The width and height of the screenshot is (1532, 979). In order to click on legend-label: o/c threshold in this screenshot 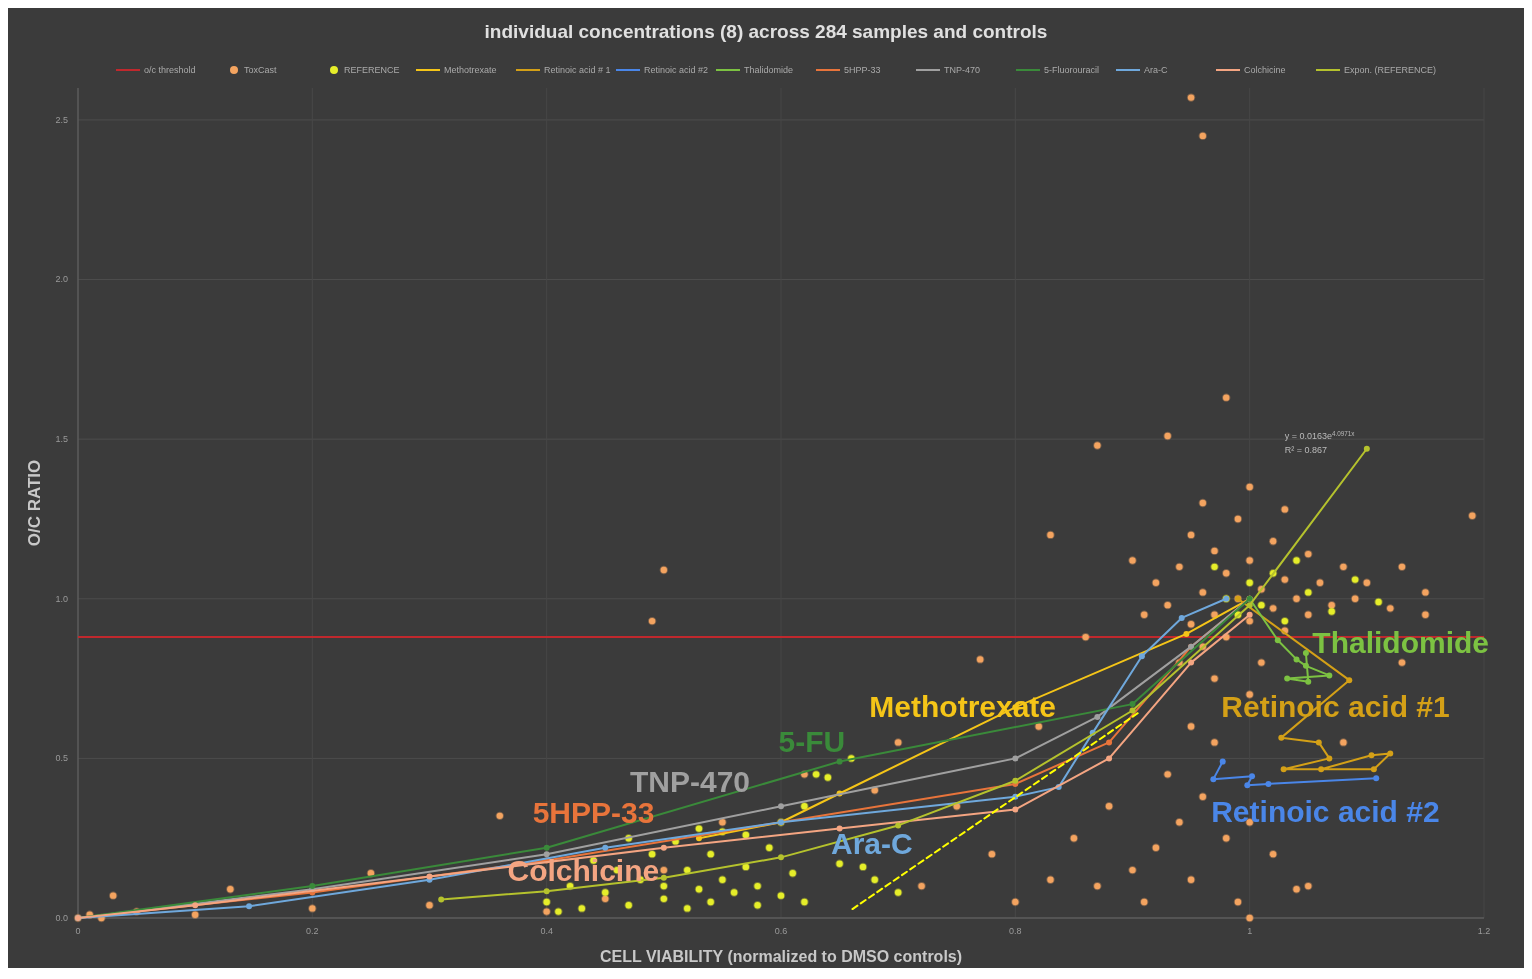, I will do `click(170, 69)`.